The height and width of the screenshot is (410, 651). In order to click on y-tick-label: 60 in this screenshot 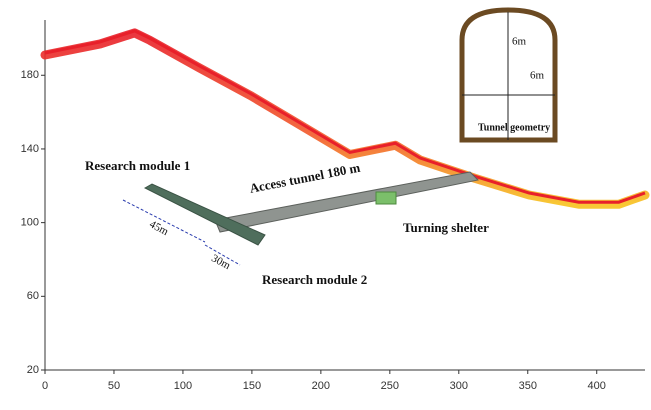, I will do `click(33, 296)`.